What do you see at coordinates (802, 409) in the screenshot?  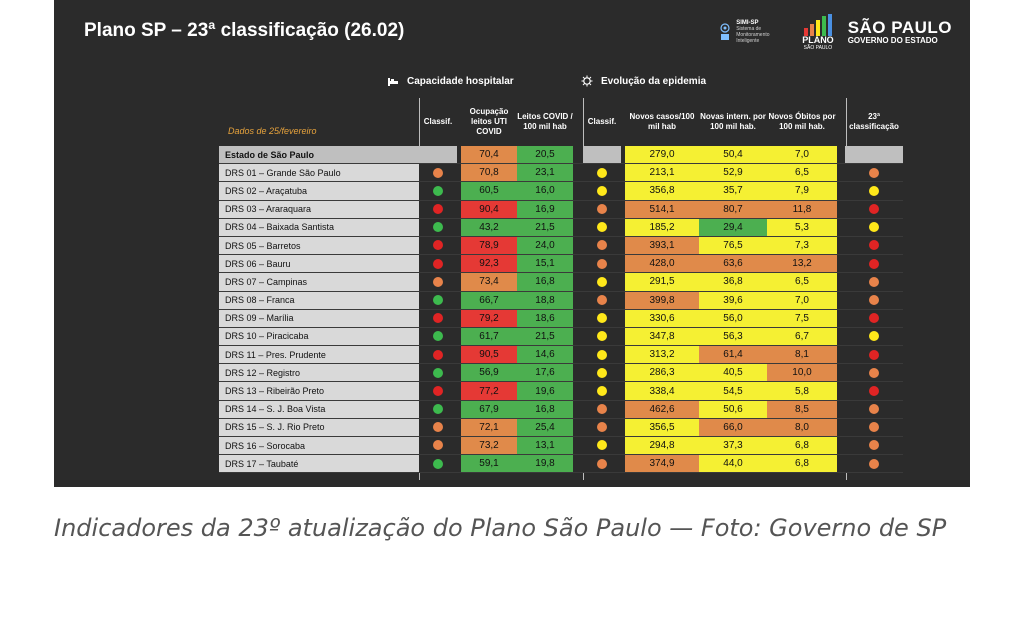 I see `novos-obitos-value: 8,5` at bounding box center [802, 409].